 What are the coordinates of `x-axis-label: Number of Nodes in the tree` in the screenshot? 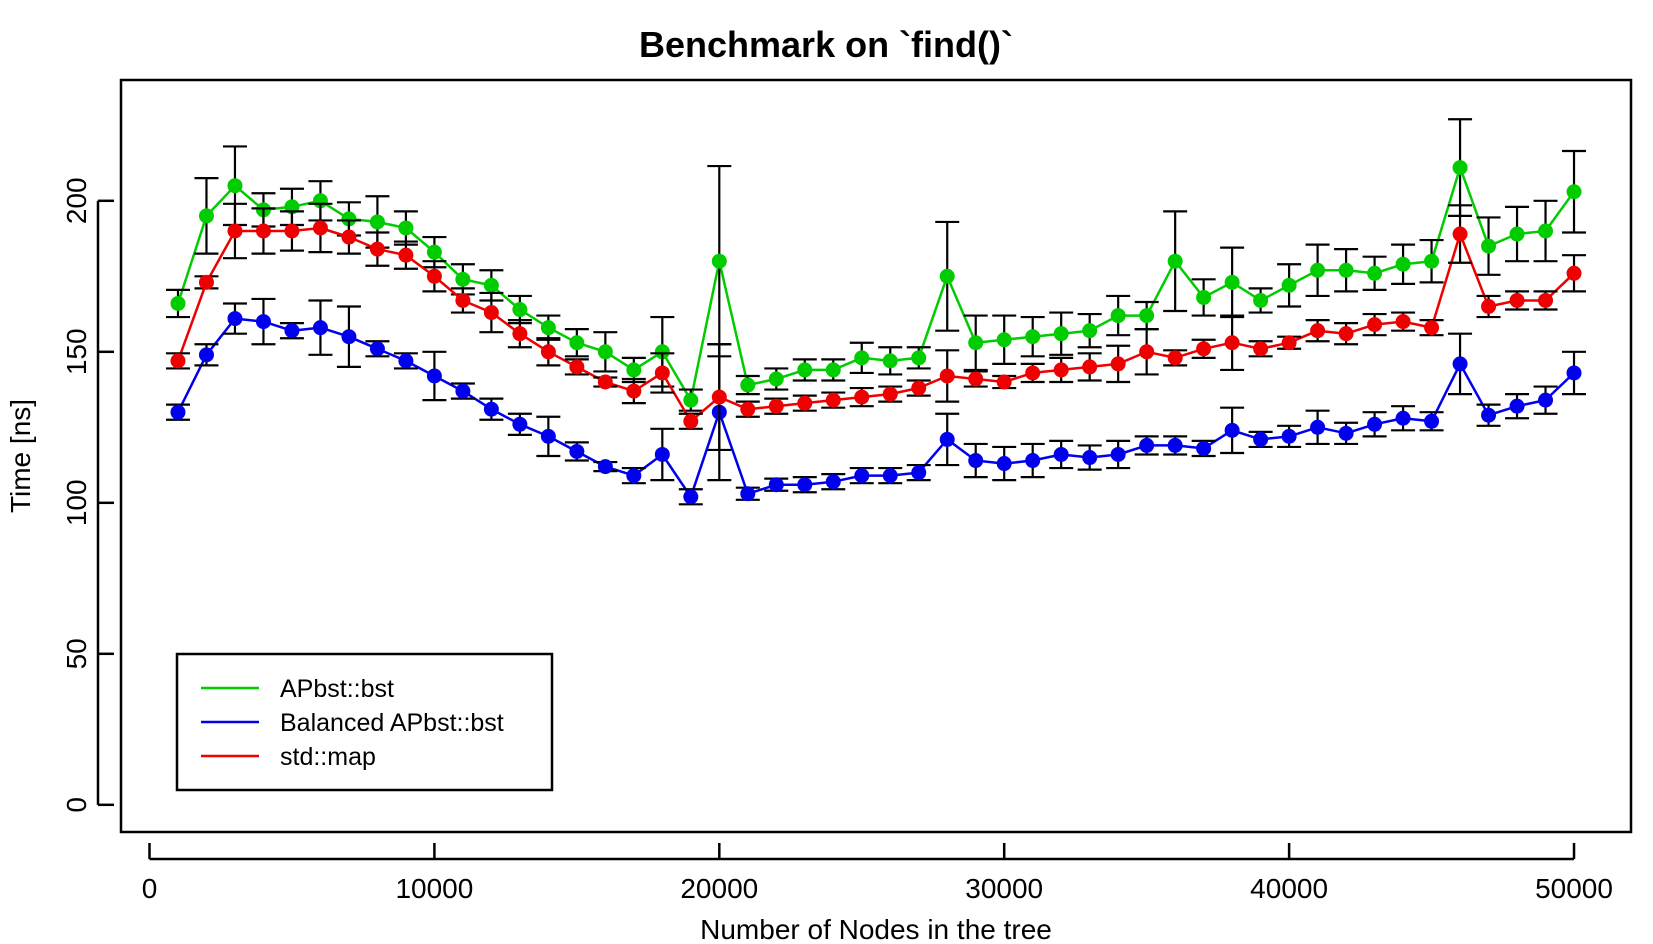 It's located at (876, 929).